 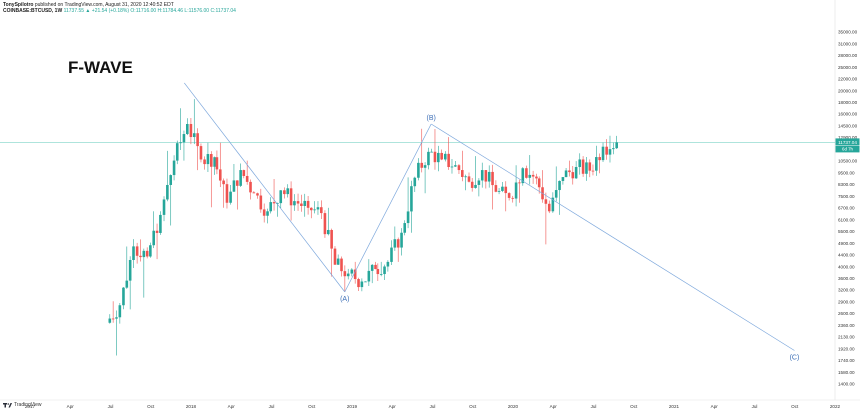 I want to click on price-axis-label: 18000.00, so click(x=848, y=102).